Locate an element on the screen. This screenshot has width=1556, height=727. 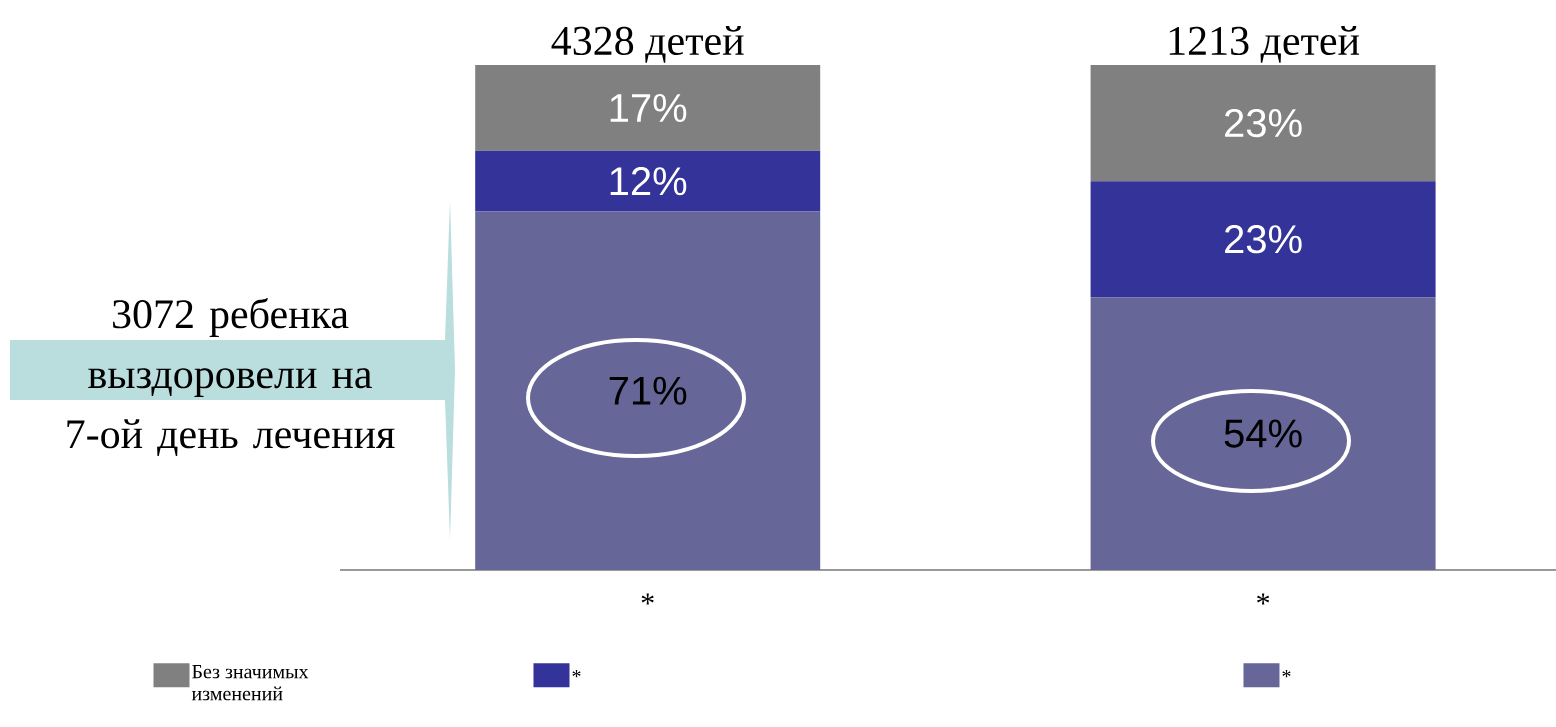
data-label: 12% is located at coordinates (648, 181).